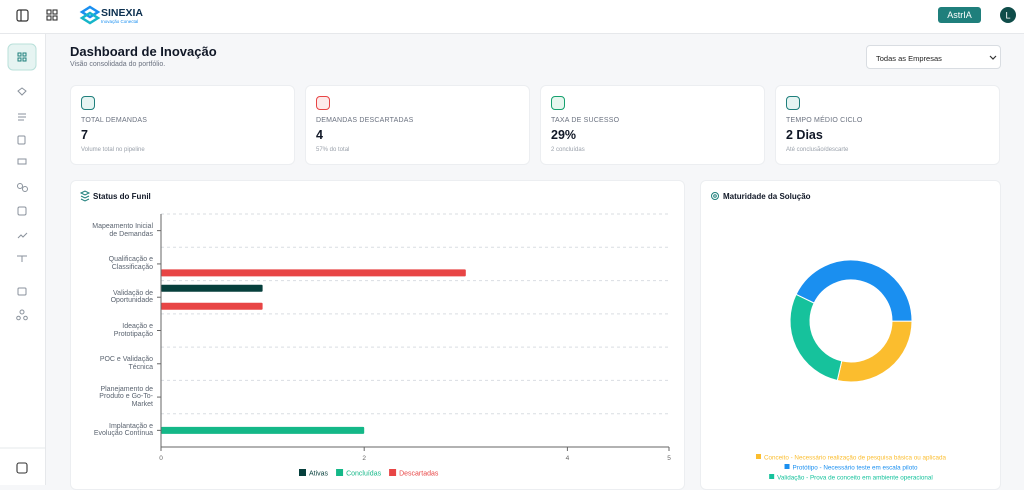  I want to click on kpi-card: TAXA DE SUCESSO 29% 2 concluídas, so click(652, 125).